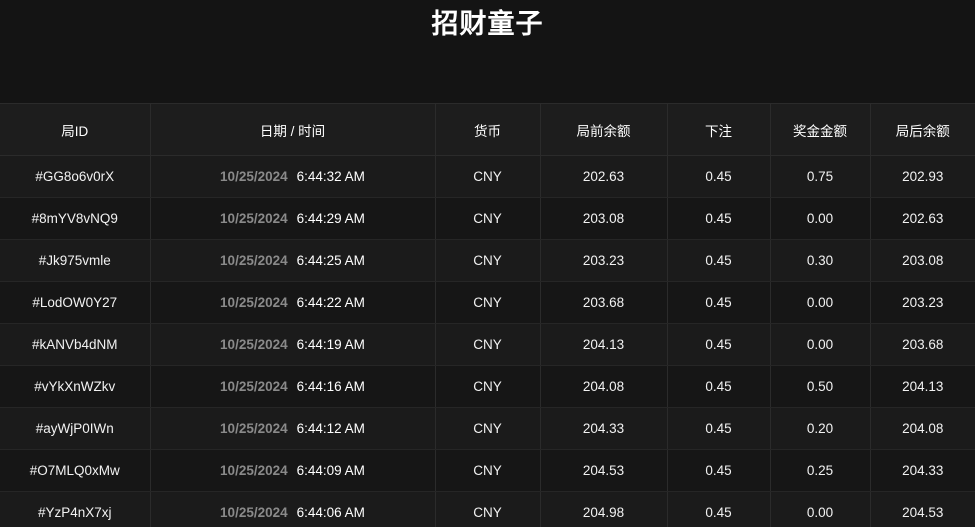 This screenshot has width=975, height=527. What do you see at coordinates (75, 218) in the screenshot?
I see `cell-round-id: #8mYV8vNQ9` at bounding box center [75, 218].